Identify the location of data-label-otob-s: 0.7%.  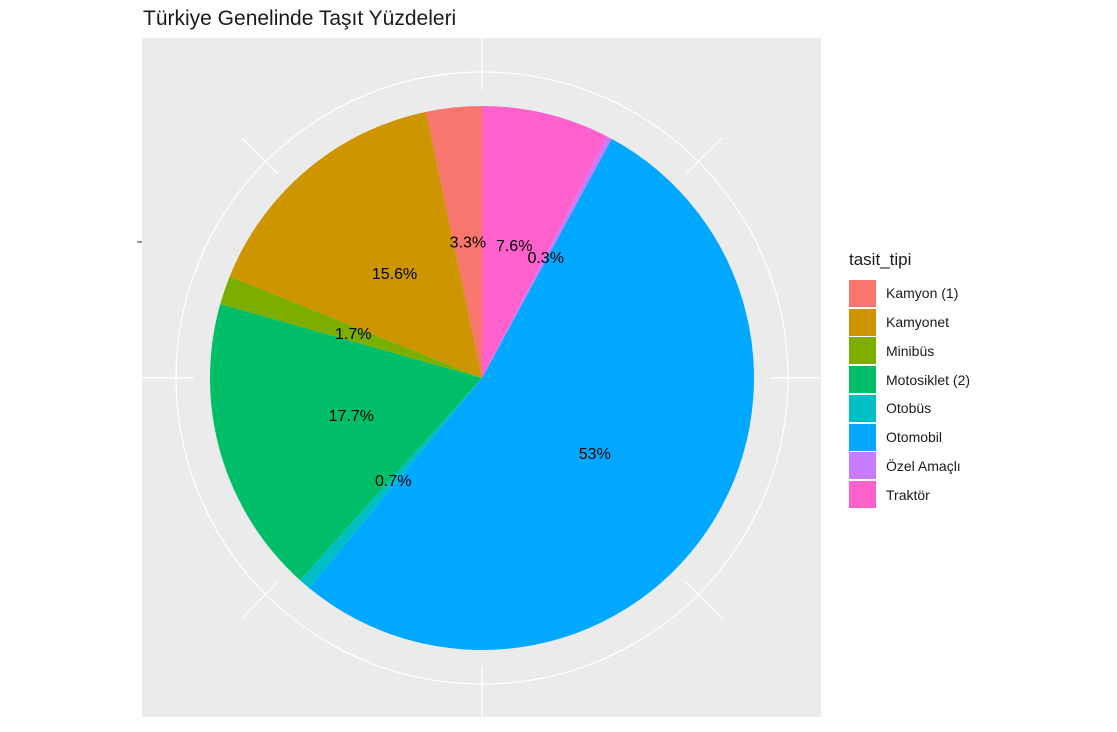
(393, 481).